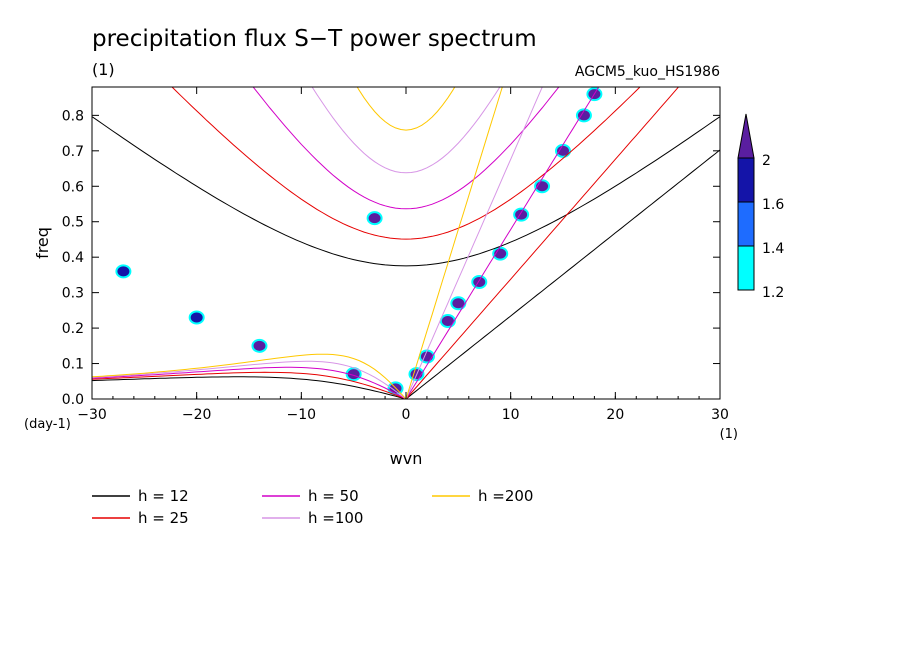 This screenshot has height=654, width=904. I want to click on y-axis-label: freq, so click(42, 243).